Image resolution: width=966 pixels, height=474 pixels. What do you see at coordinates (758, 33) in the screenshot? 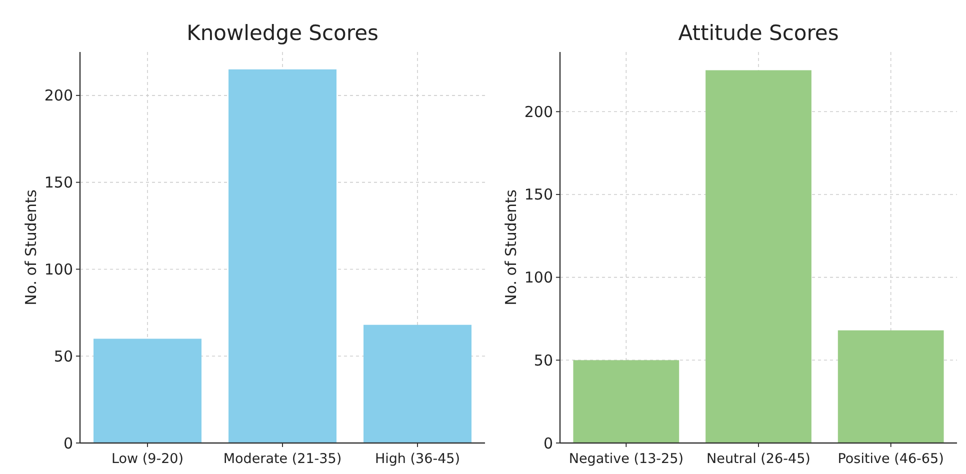
I see `chart-title: Attitude Scores` at bounding box center [758, 33].